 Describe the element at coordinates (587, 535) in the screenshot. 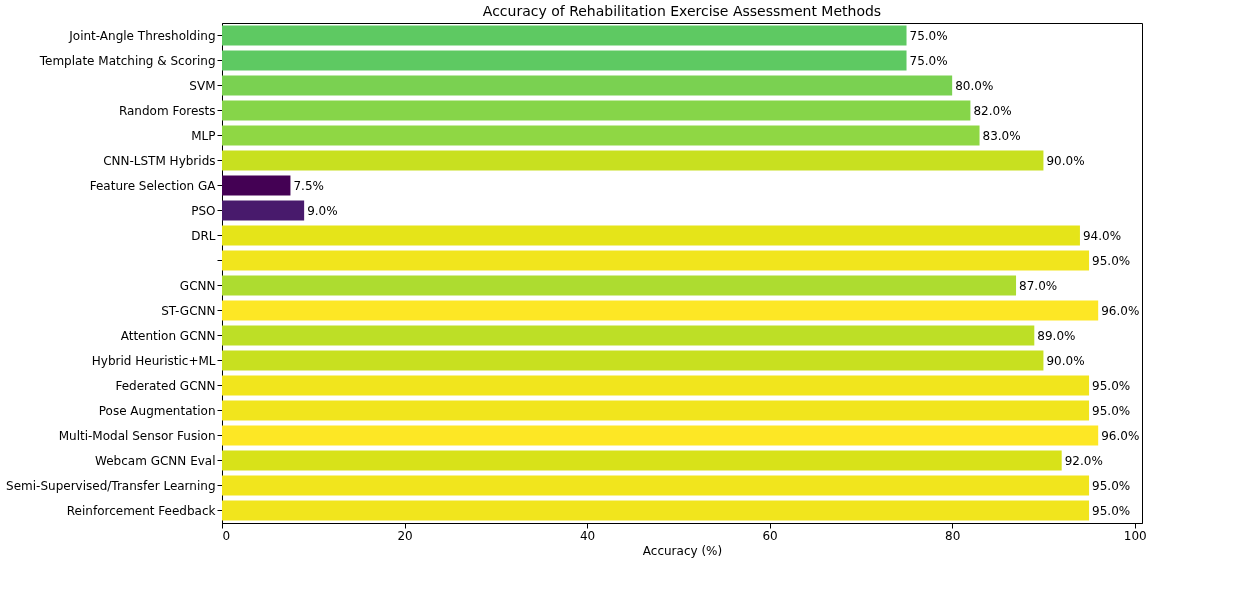

I see `x-tick-label: 40` at that location.